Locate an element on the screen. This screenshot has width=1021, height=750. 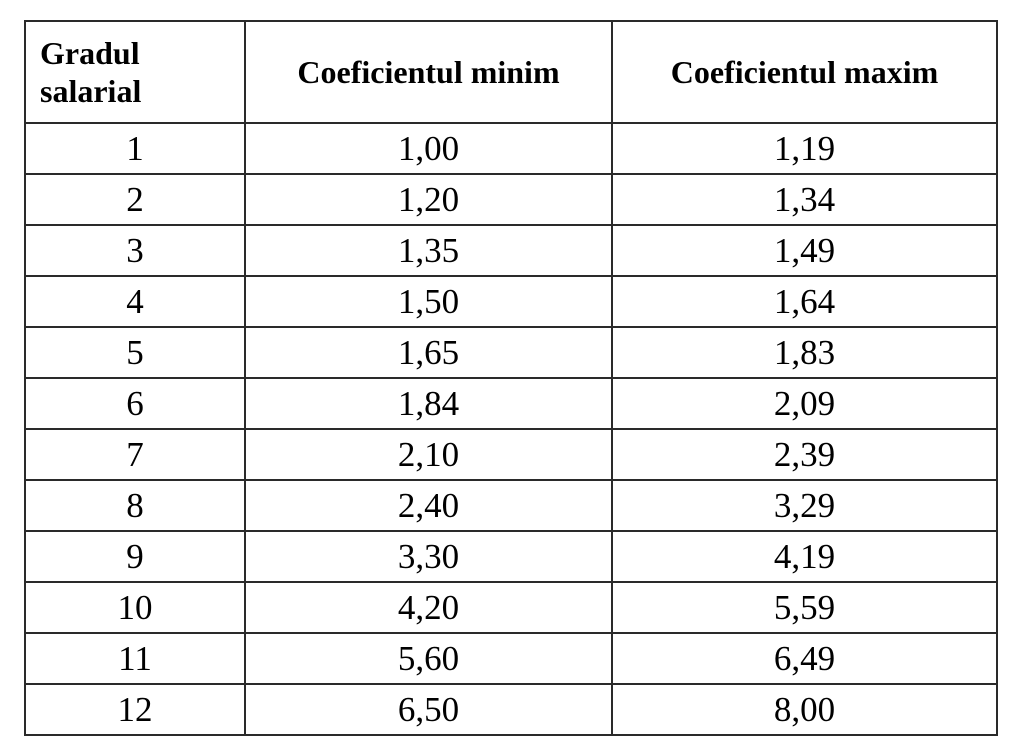
table-row: 6 1,84 2,09 is located at coordinates (511, 403).